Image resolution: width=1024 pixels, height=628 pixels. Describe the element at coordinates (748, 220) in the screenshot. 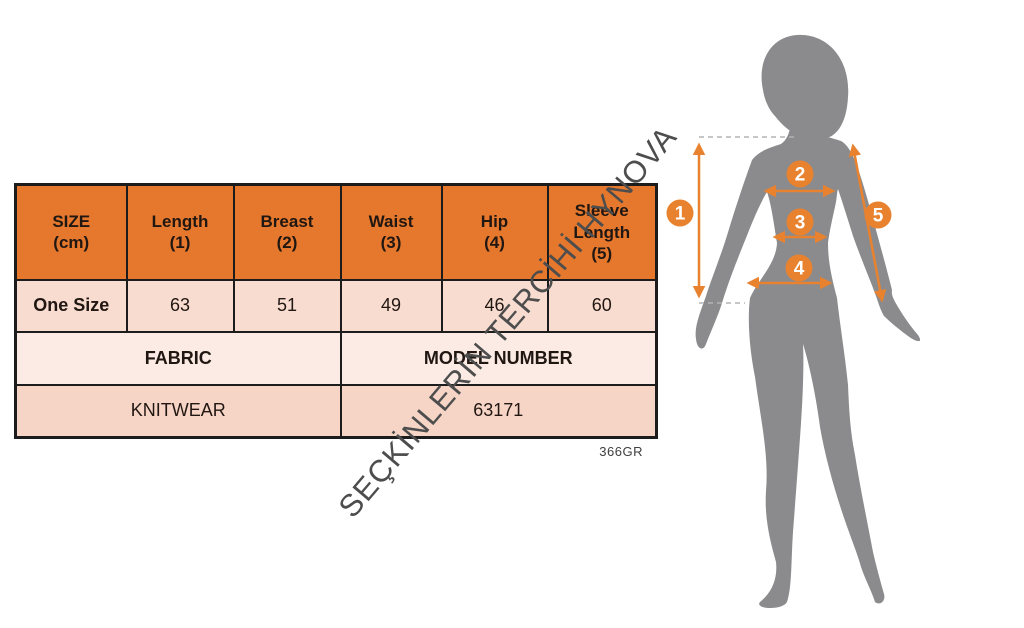

I see `reference-dashes` at that location.